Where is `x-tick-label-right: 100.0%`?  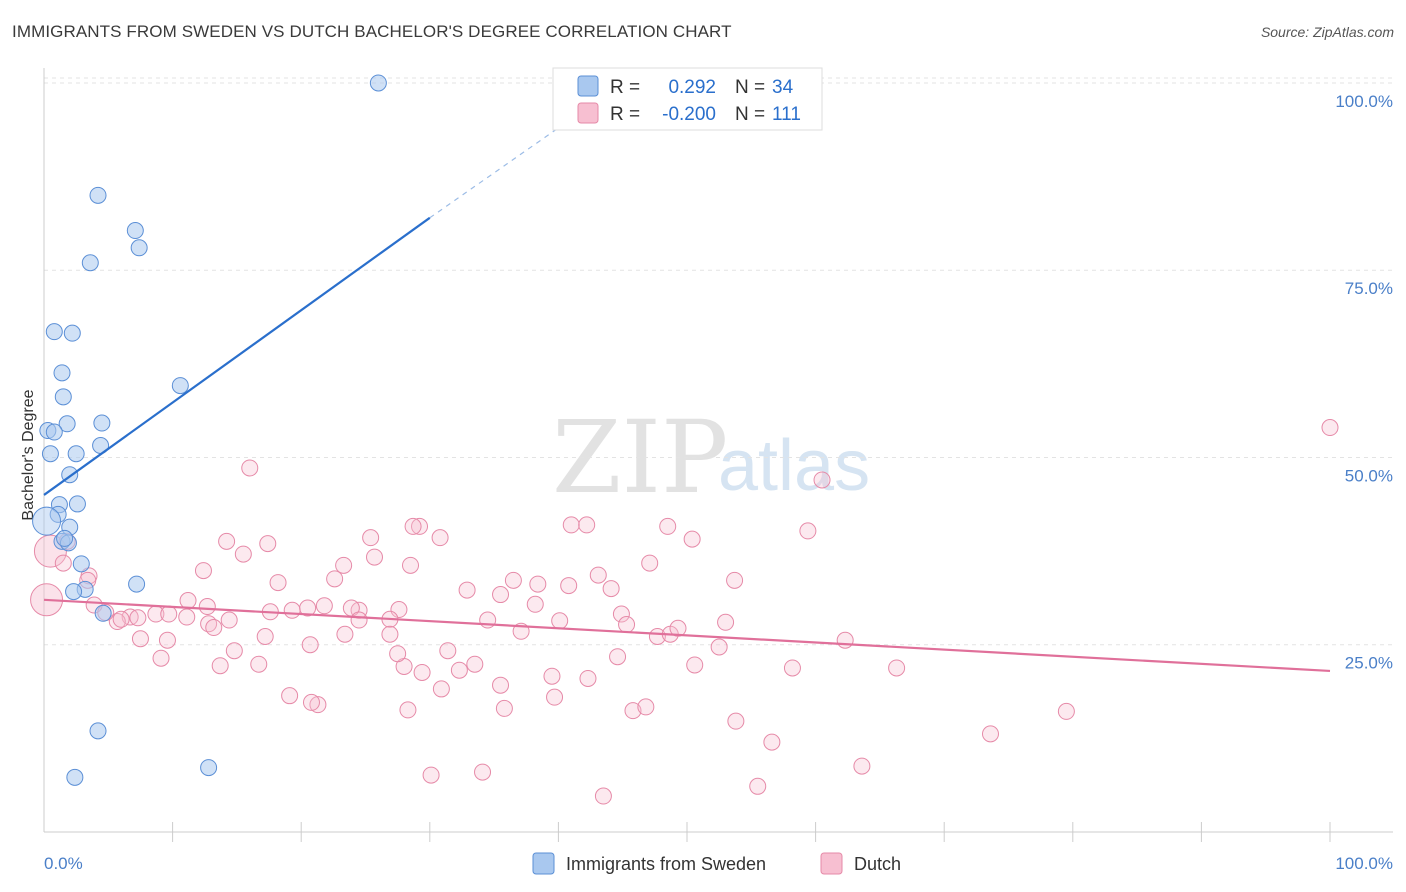
x-tick-label-right: 100.0% is located at coordinates (1364, 863).